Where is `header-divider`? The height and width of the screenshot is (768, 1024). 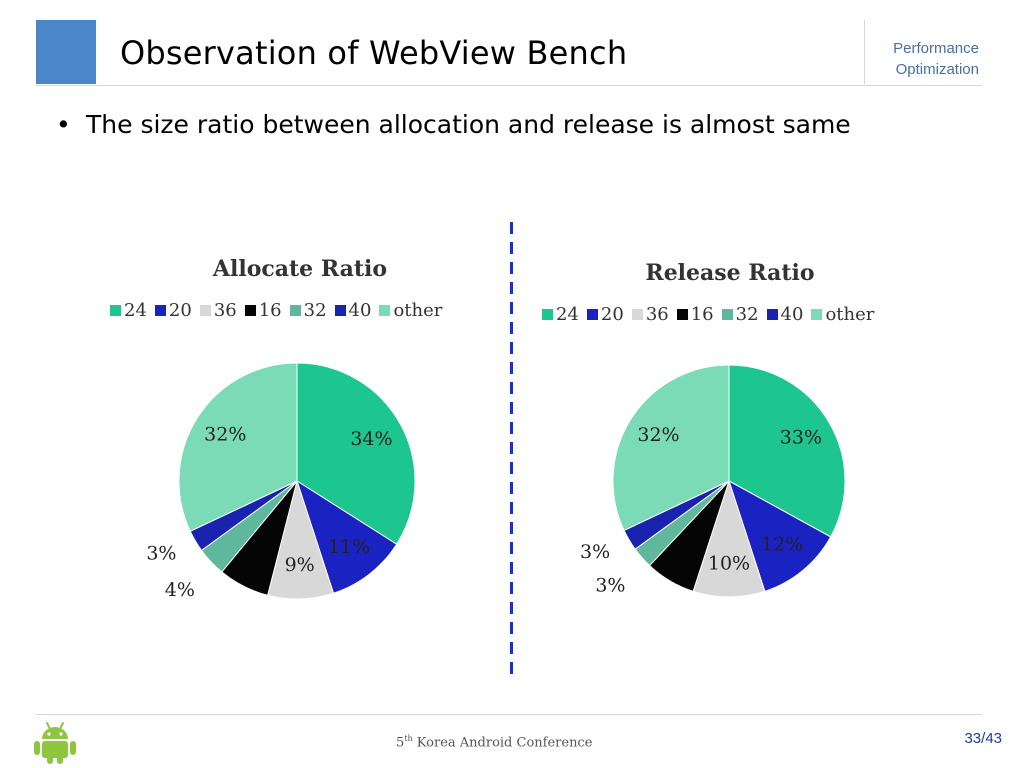
header-divider is located at coordinates (864, 52).